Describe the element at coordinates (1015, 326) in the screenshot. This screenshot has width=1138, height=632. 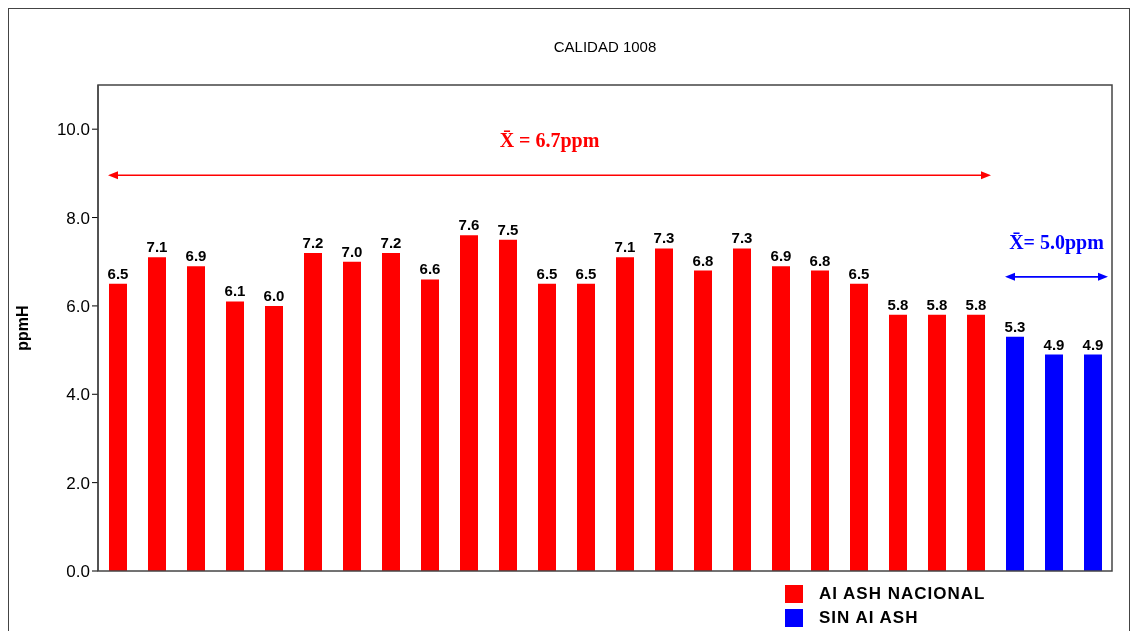
I see `data-label: 5.3` at that location.